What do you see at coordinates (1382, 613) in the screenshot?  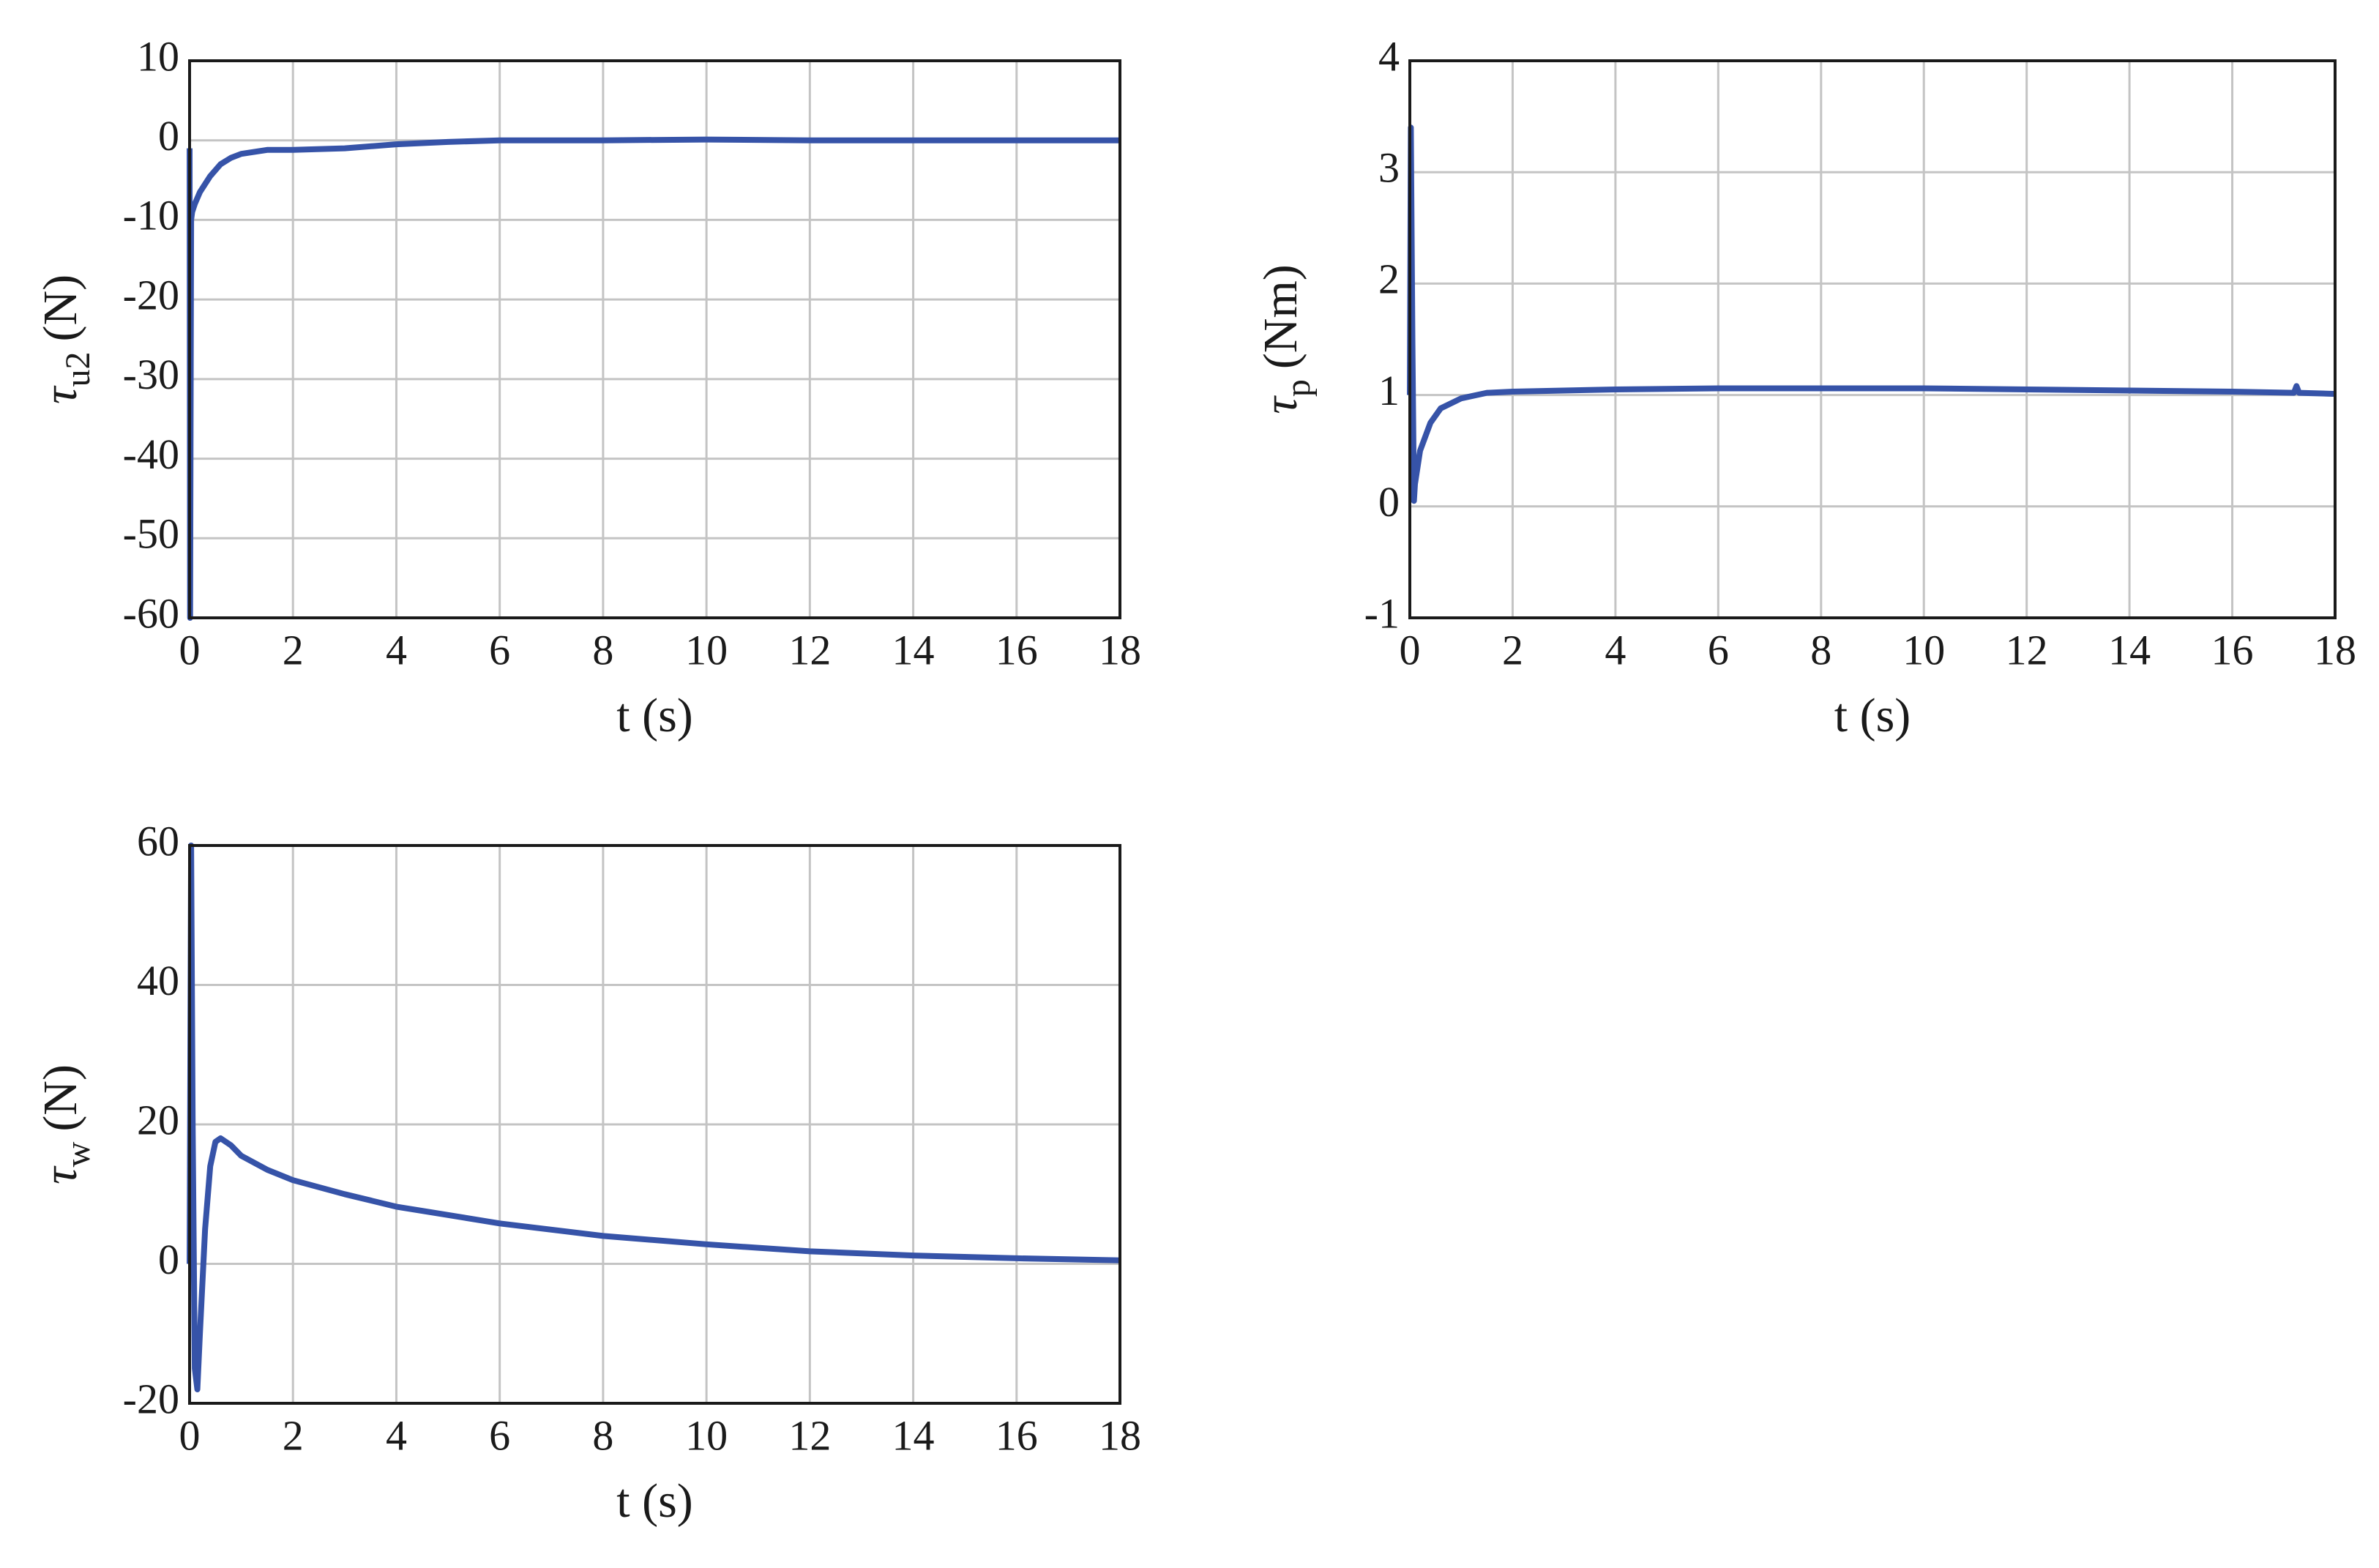 I see `y-tick-label: -1` at bounding box center [1382, 613].